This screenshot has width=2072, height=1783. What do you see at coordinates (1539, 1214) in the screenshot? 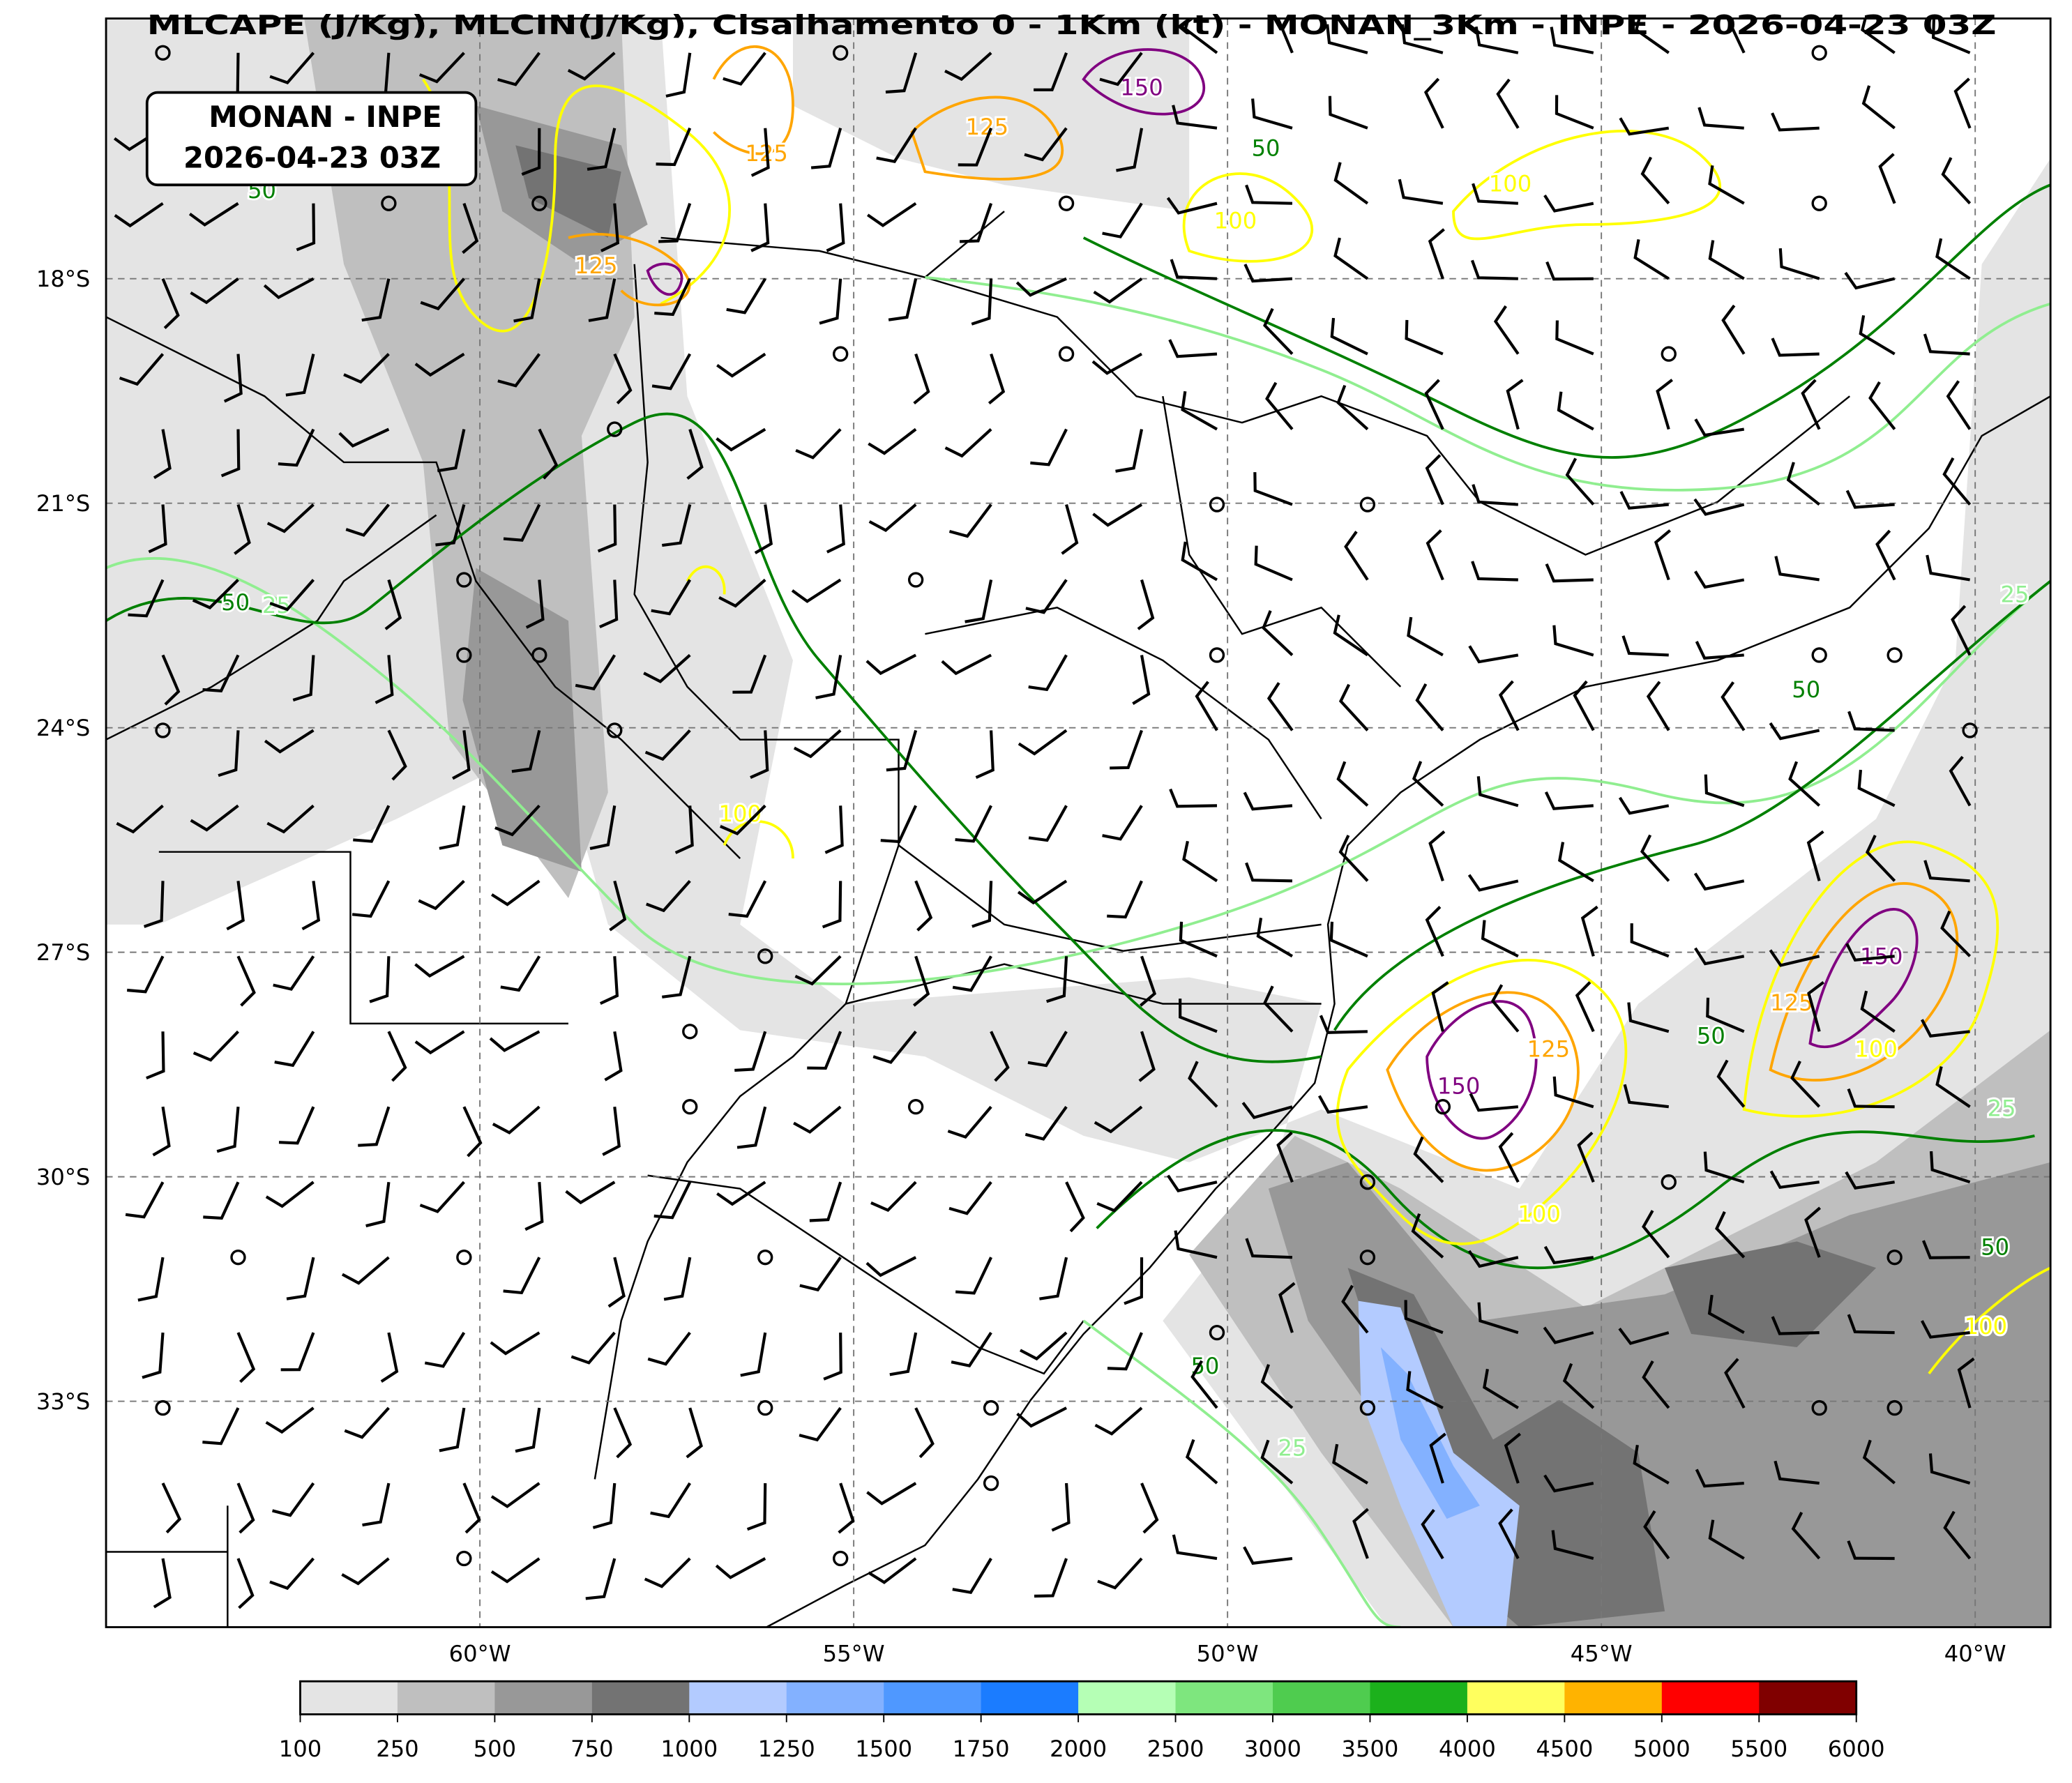
I see `contour-label: 100` at bounding box center [1539, 1214].